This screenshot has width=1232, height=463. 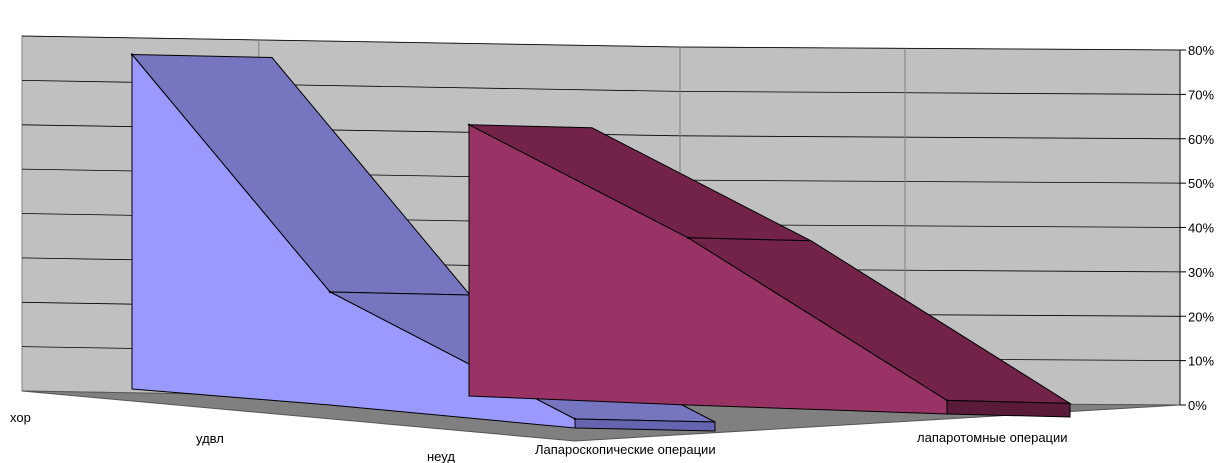 I want to click on category-label-1: удвл, so click(x=210, y=438).